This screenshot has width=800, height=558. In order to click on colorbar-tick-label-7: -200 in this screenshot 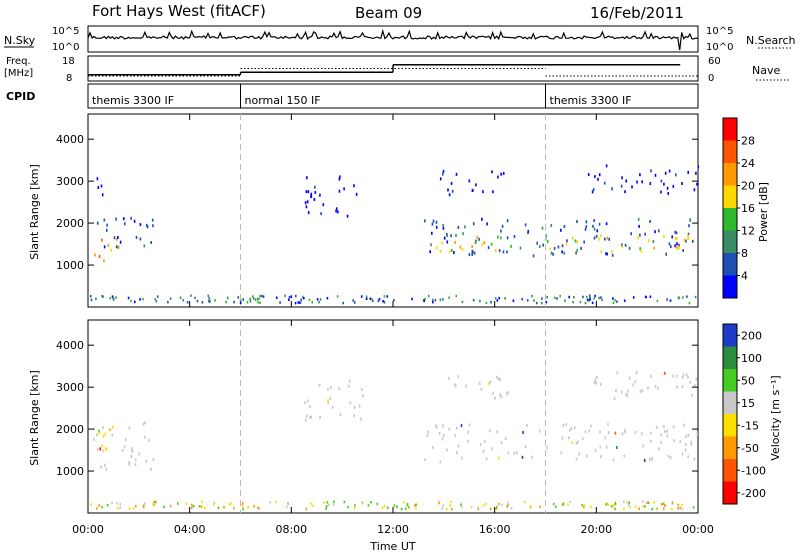, I will do `click(753, 493)`.